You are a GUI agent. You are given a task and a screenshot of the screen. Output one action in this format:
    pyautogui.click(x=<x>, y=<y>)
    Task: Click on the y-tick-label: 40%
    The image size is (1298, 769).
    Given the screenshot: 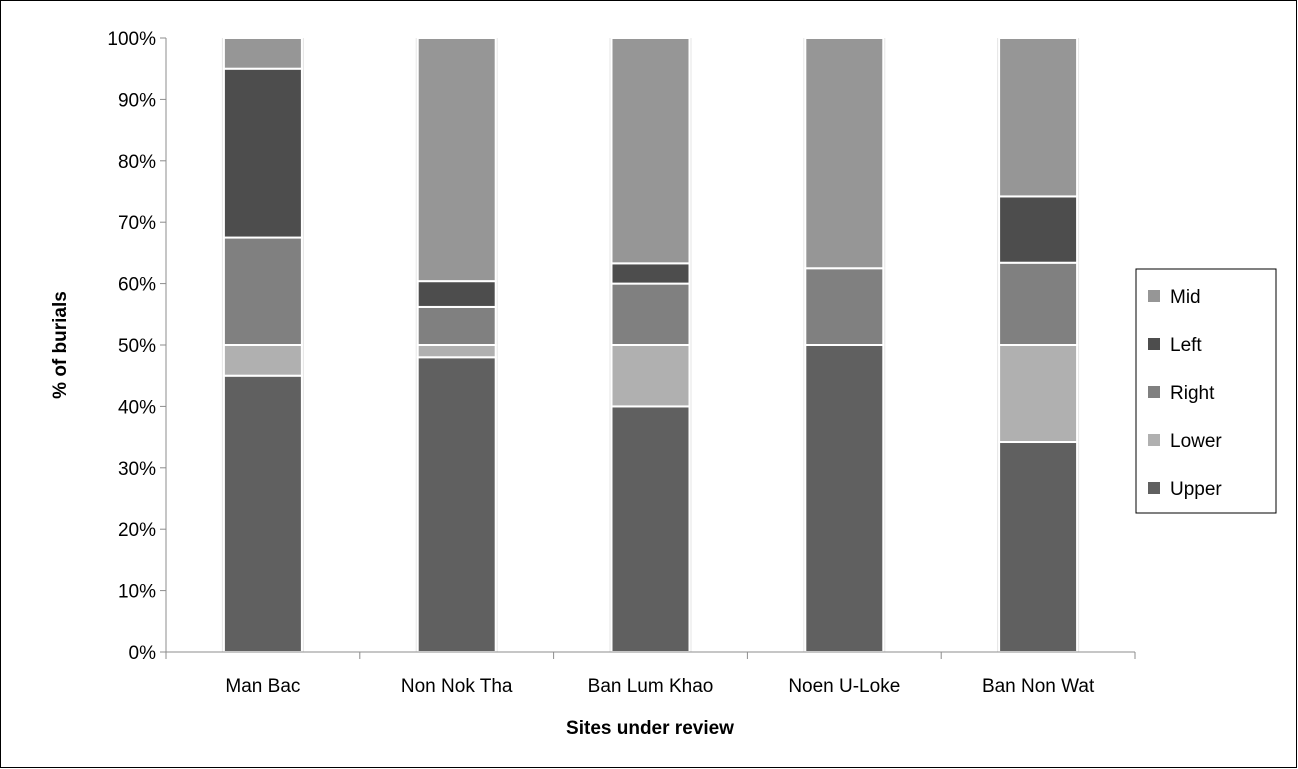 What is the action you would take?
    pyautogui.click(x=137, y=407)
    